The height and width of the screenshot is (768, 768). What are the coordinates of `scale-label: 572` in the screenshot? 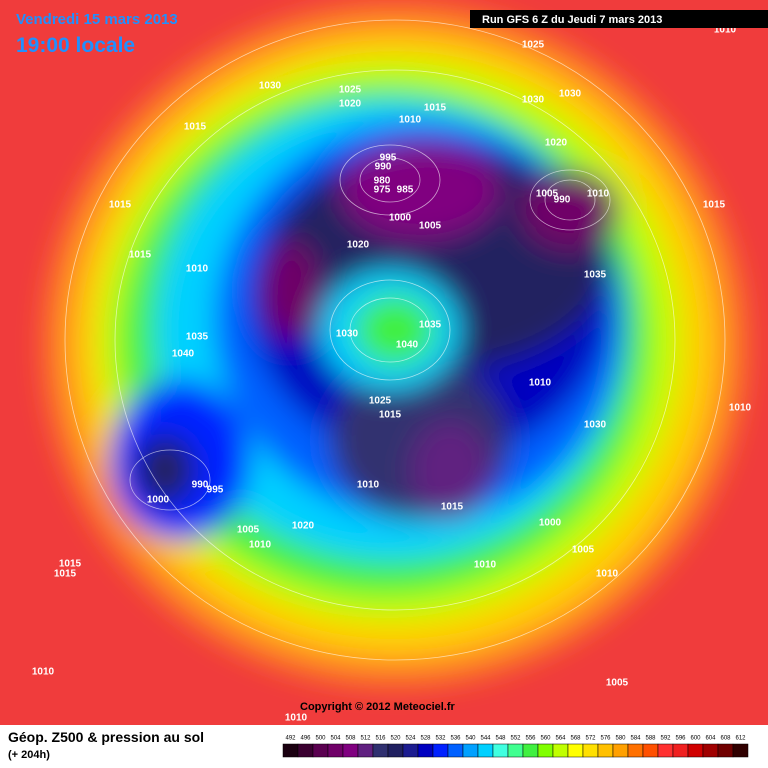 It's located at (590, 739).